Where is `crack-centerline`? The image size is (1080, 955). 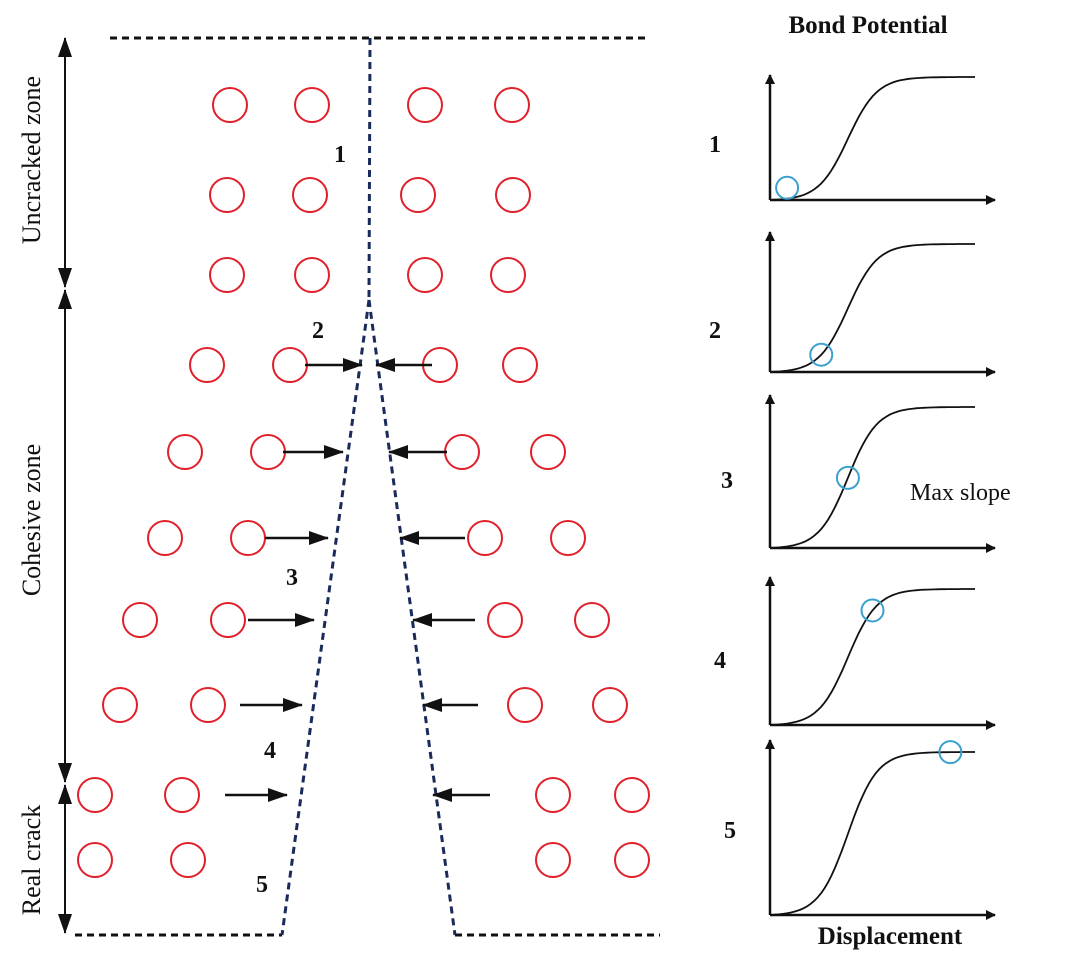
crack-centerline is located at coordinates (369, 169).